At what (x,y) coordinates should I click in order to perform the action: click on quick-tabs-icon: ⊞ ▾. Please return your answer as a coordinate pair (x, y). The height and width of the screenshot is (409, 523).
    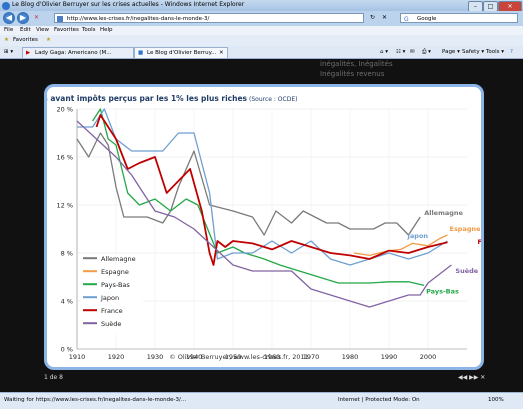
    Looking at the image, I should click on (9, 52).